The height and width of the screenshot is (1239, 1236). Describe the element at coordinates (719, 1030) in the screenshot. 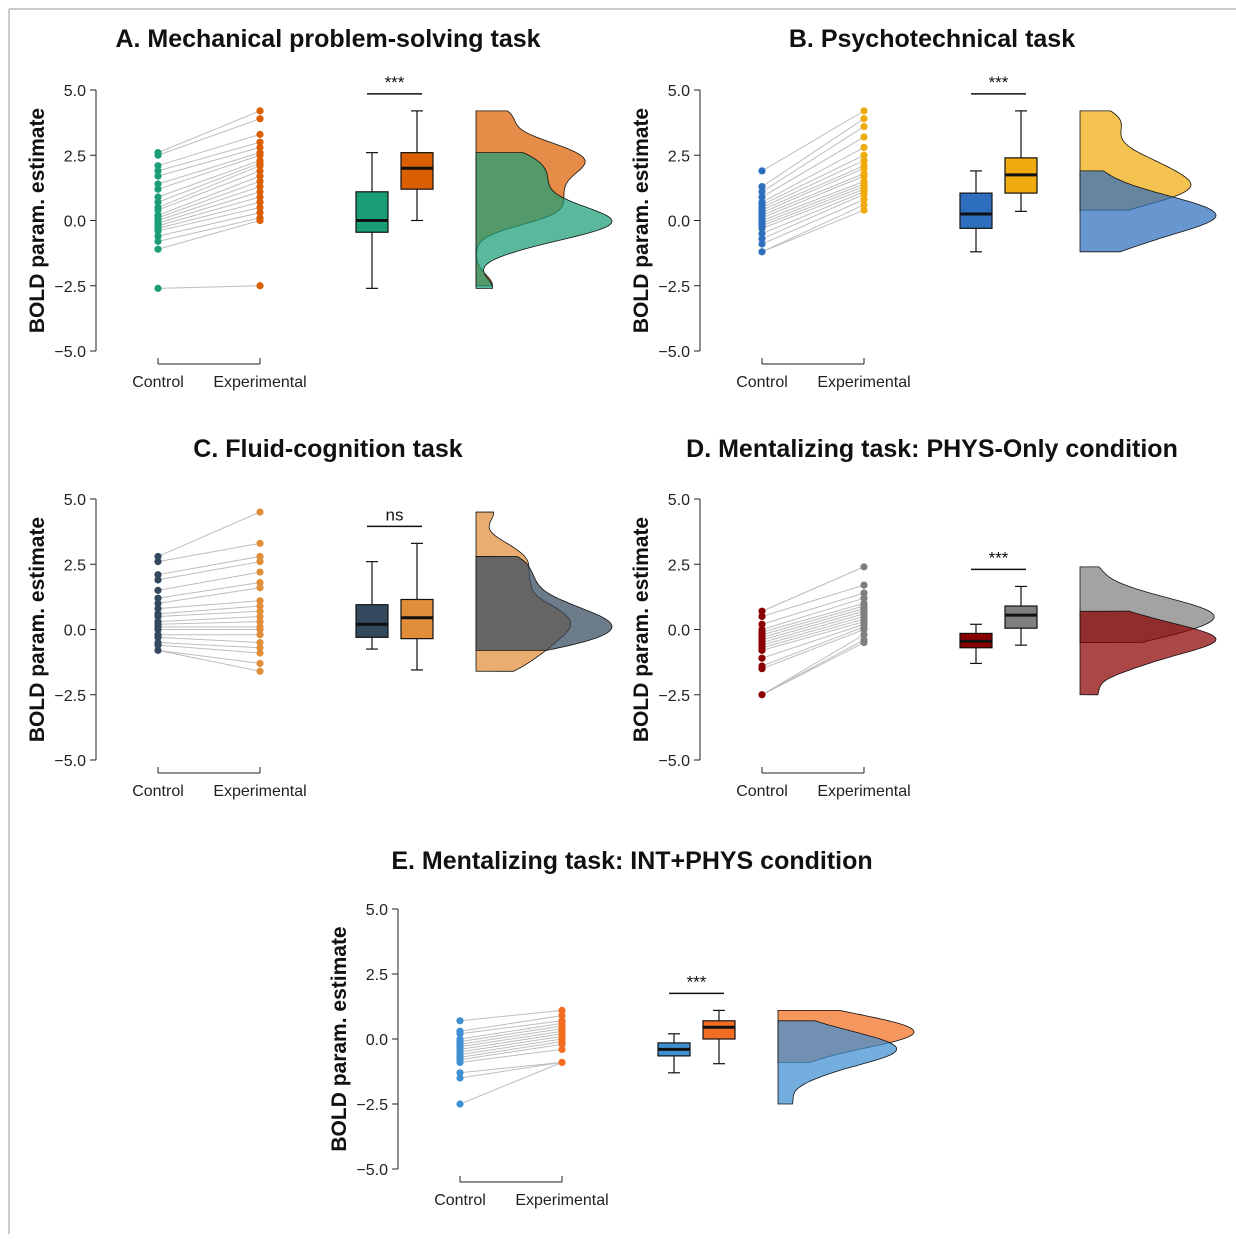

I see `experimental-box-body` at that location.